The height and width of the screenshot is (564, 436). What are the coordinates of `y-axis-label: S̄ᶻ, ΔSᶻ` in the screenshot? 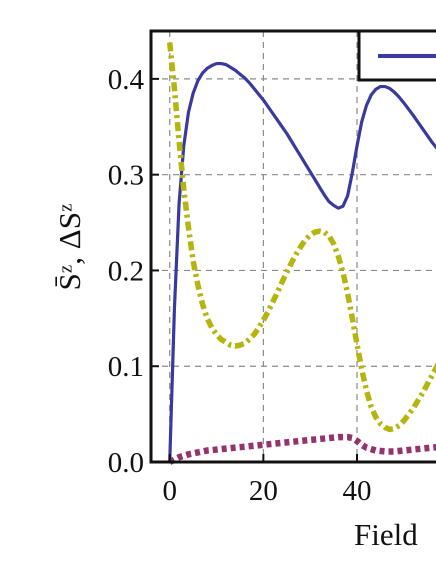 It's located at (69, 247).